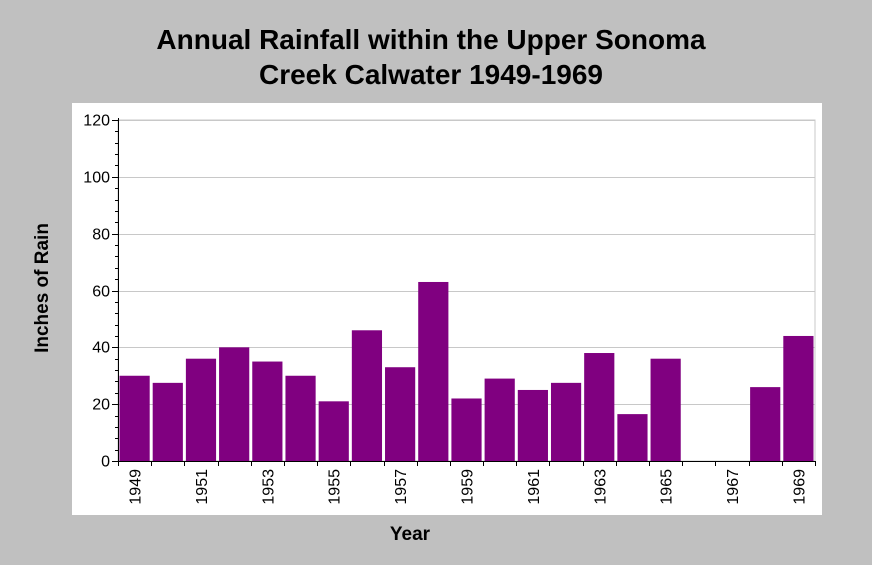 This screenshot has height=565, width=872. I want to click on x-tick-label: 1955, so click(335, 487).